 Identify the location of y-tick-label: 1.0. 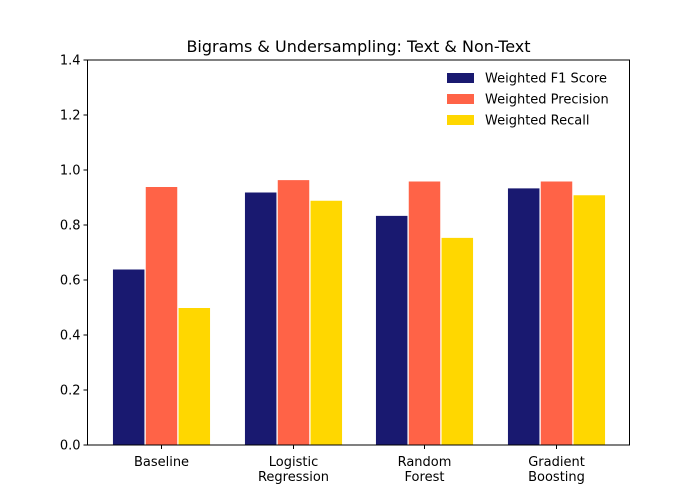
(70, 171).